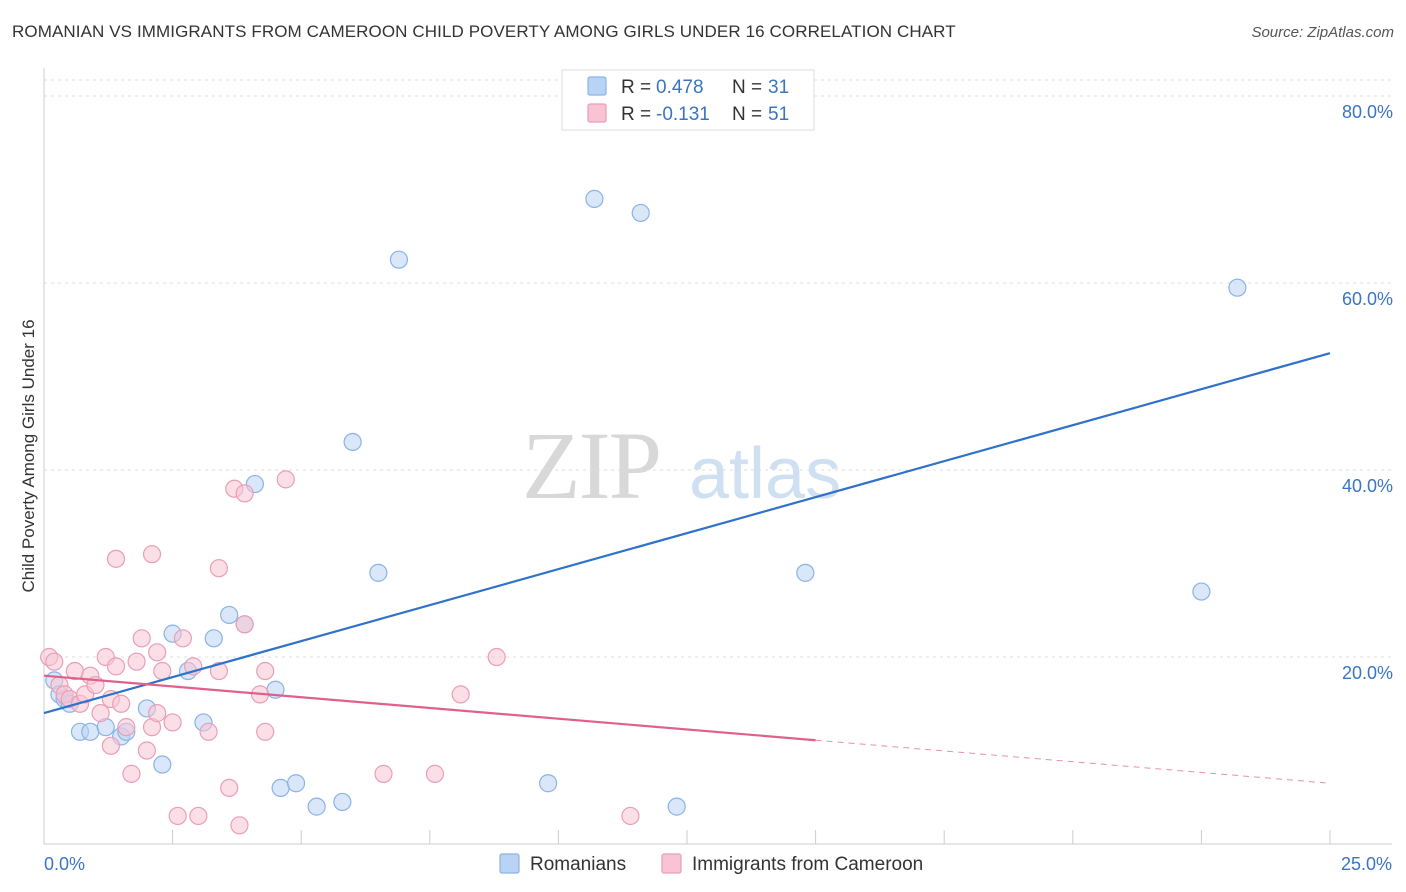 The height and width of the screenshot is (892, 1406). What do you see at coordinates (680, 87) in the screenshot?
I see `legend-r-value: 0.478` at bounding box center [680, 87].